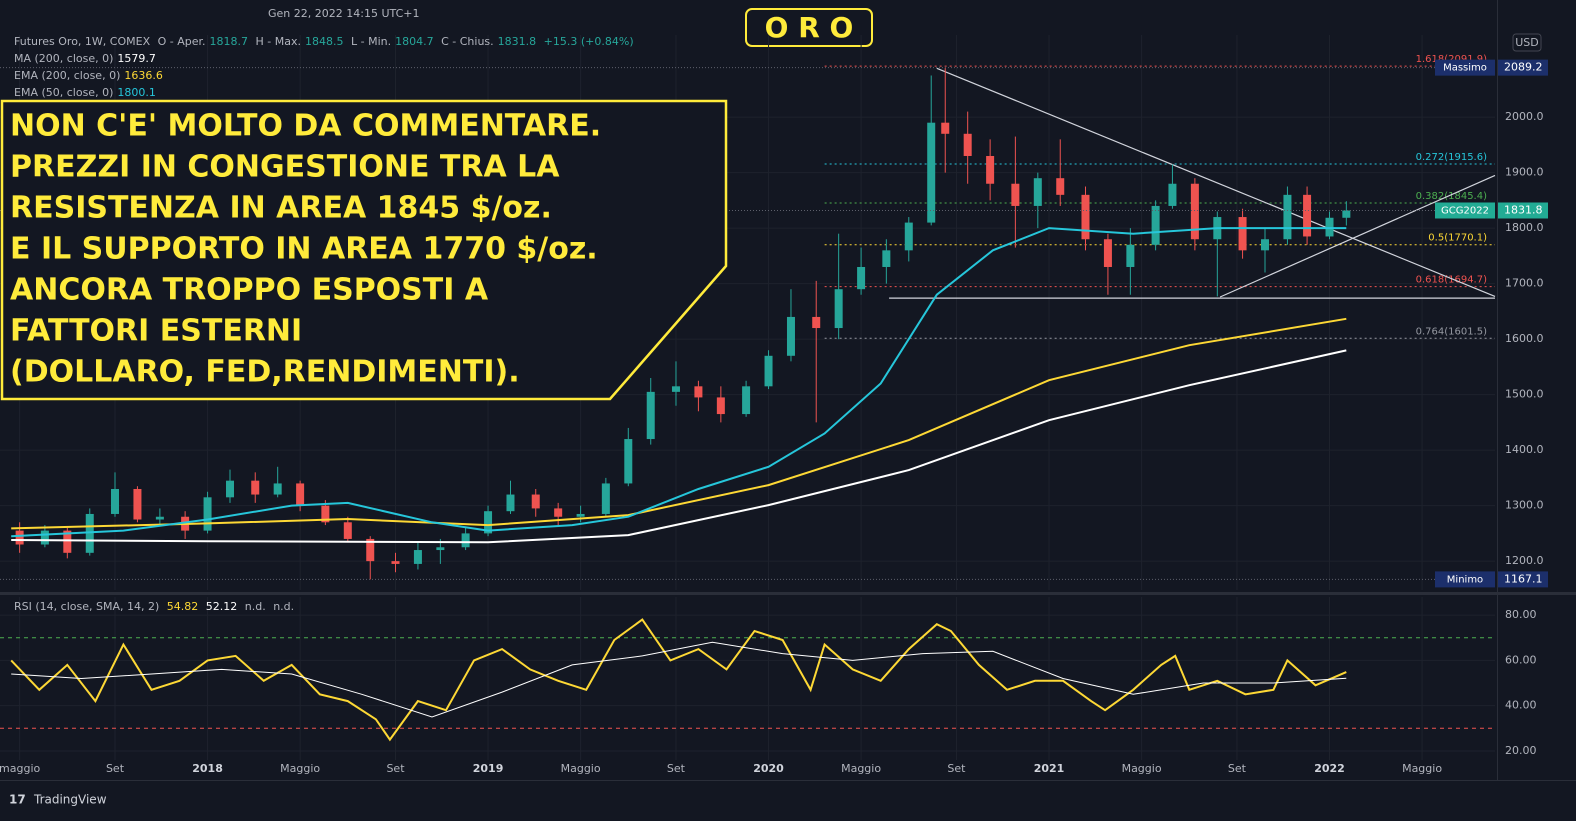  I want to click on x-tick-label: 2019, so click(488, 768).